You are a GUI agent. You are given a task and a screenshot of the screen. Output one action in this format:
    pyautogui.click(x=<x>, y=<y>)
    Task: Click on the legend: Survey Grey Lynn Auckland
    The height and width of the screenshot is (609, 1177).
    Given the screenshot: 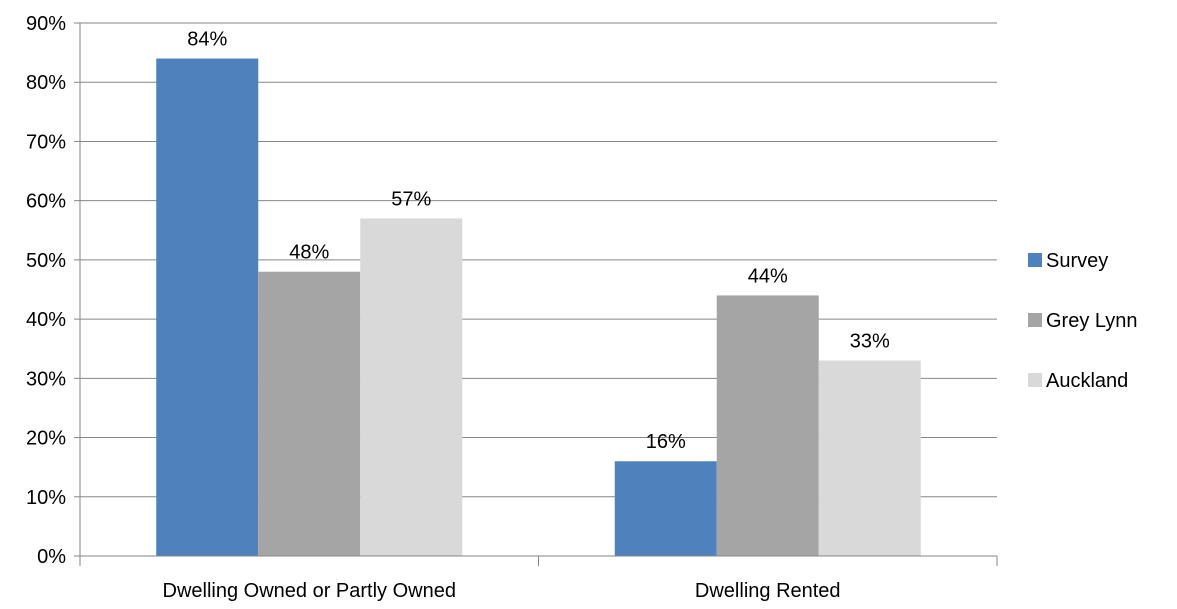 What is the action you would take?
    pyautogui.click(x=1083, y=321)
    